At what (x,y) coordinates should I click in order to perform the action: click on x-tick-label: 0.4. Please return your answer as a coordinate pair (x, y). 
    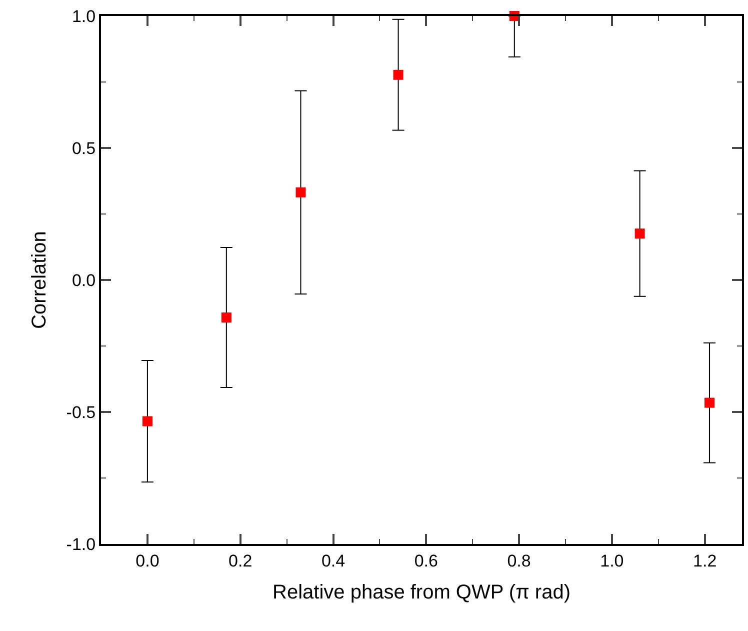
    Looking at the image, I should click on (333, 560).